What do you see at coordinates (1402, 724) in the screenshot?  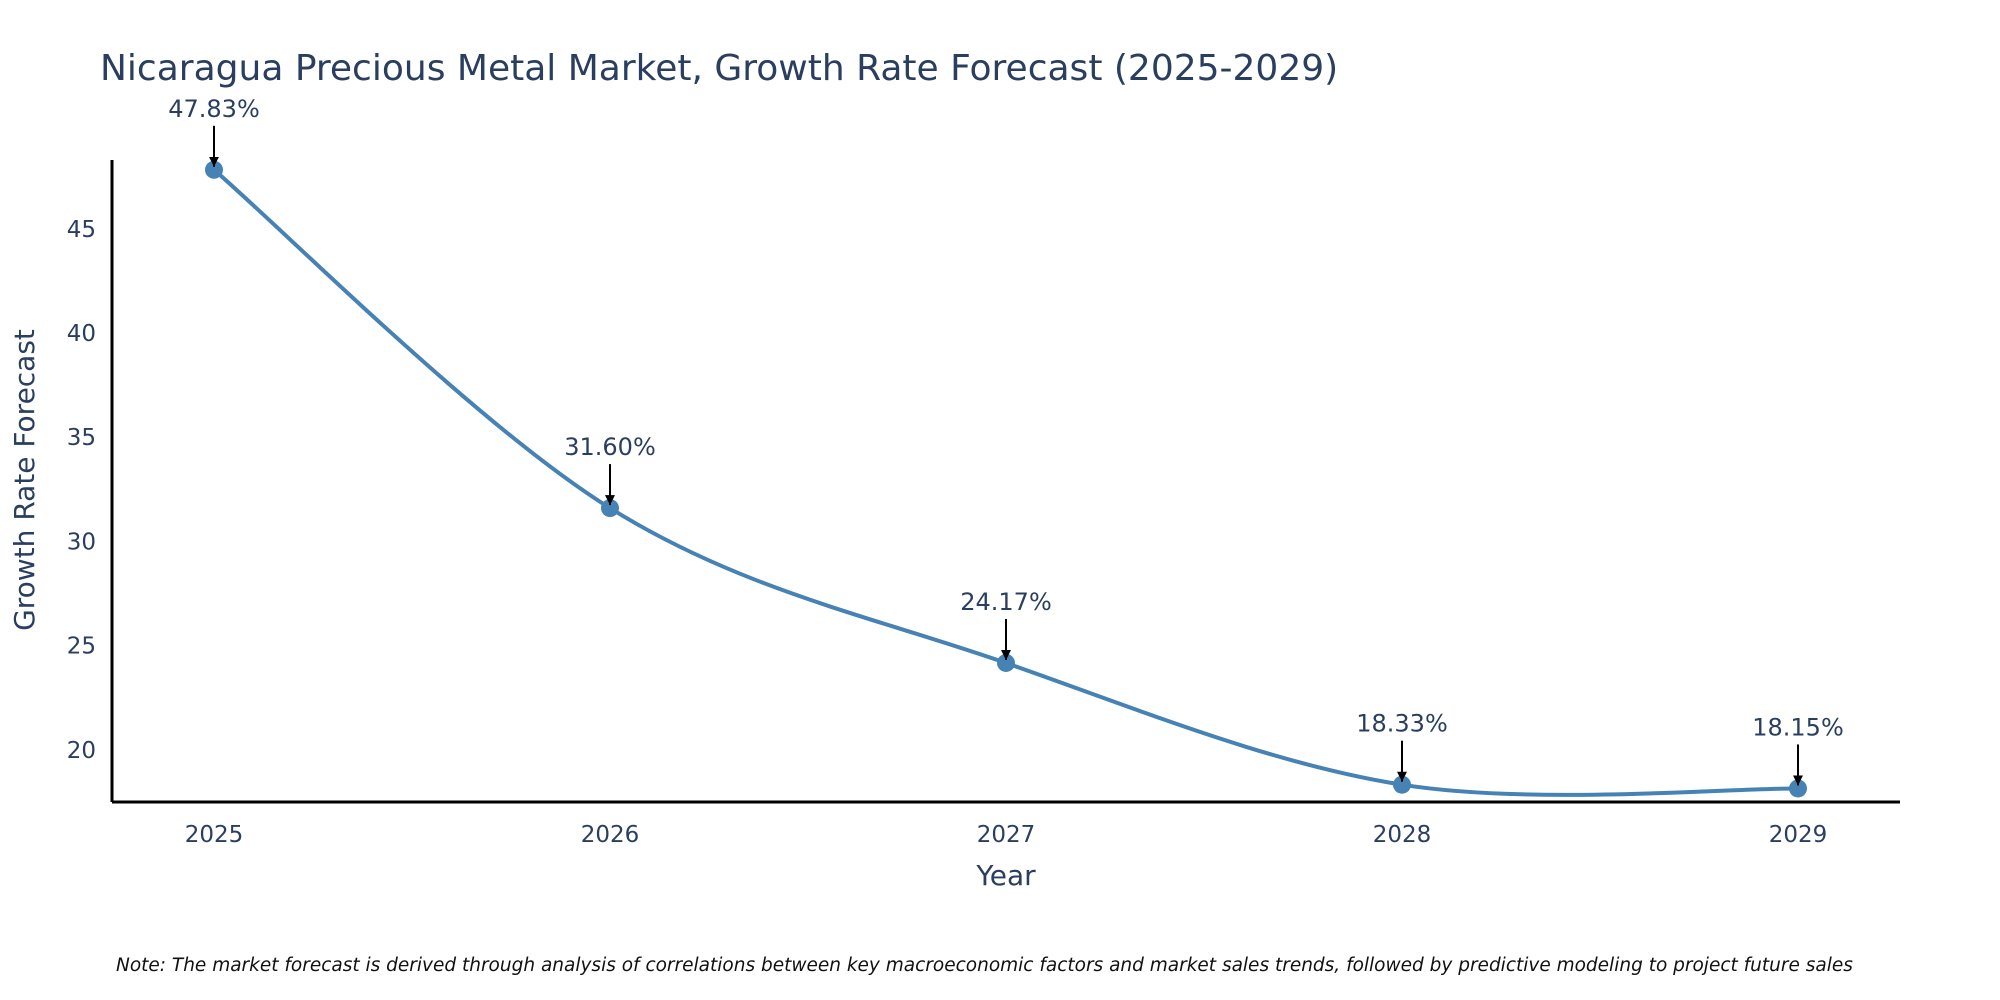 I see `data-label: 18.33%` at bounding box center [1402, 724].